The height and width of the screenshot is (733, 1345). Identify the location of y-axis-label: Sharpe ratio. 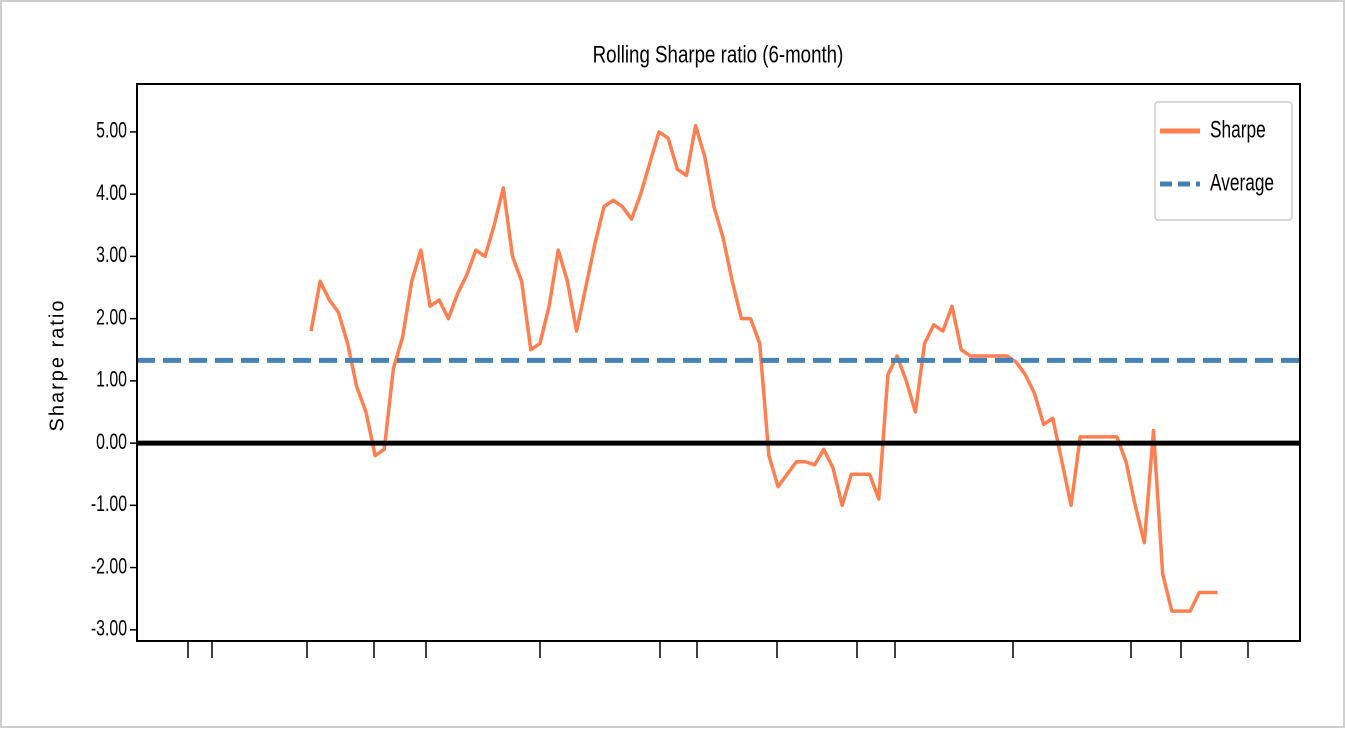
(57, 365).